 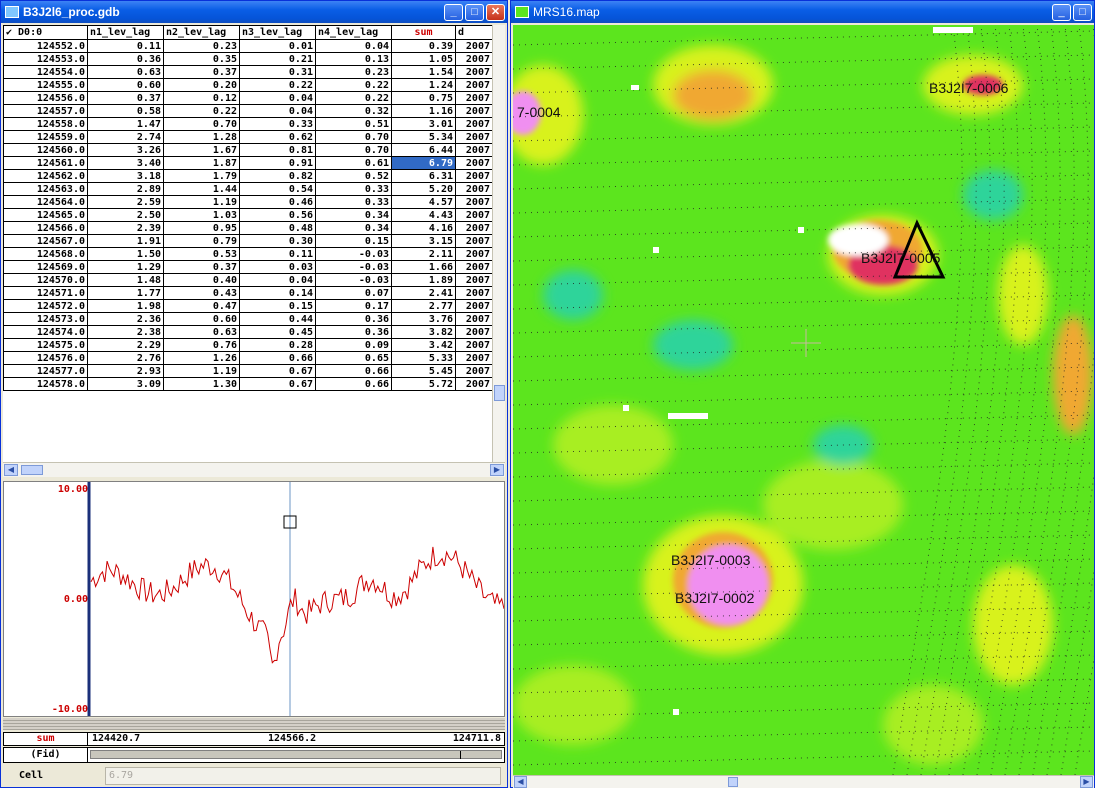 I want to click on table-cell: 0.56, so click(x=277, y=215).